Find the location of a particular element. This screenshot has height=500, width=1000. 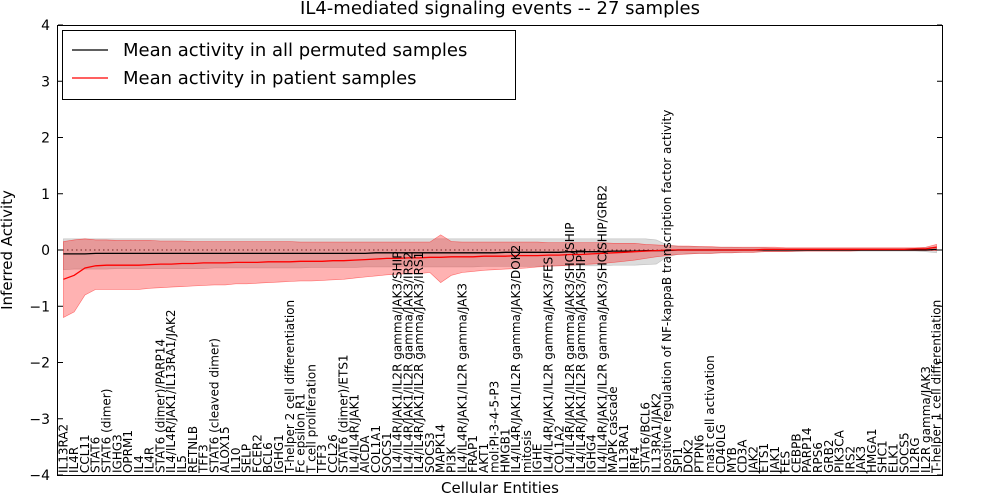

entity-label: IL4/IL4R/JAK1/IL2R gamma/JAK3/SHP1 is located at coordinates (581, 360).